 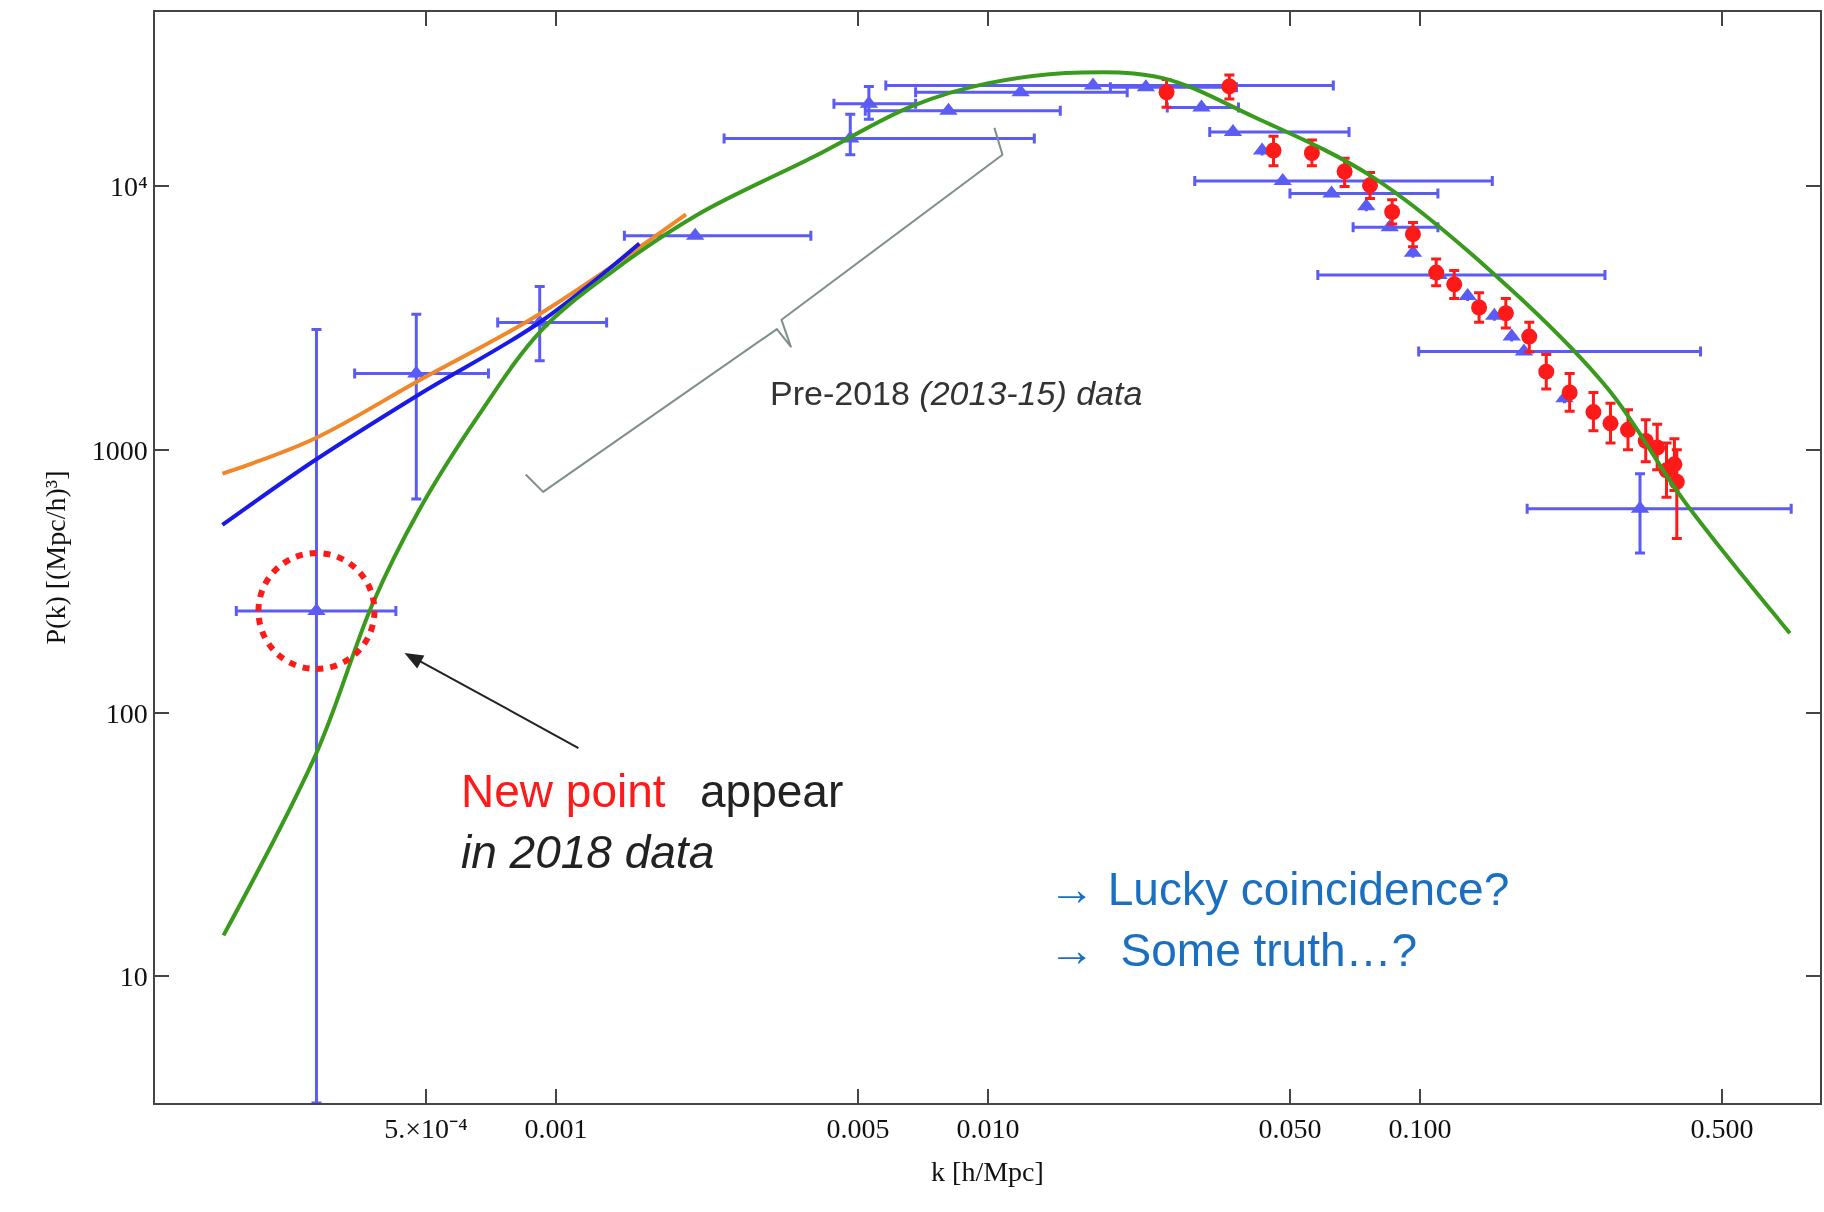 What do you see at coordinates (556, 1129) in the screenshot?
I see `x-tick-label: 0.001` at bounding box center [556, 1129].